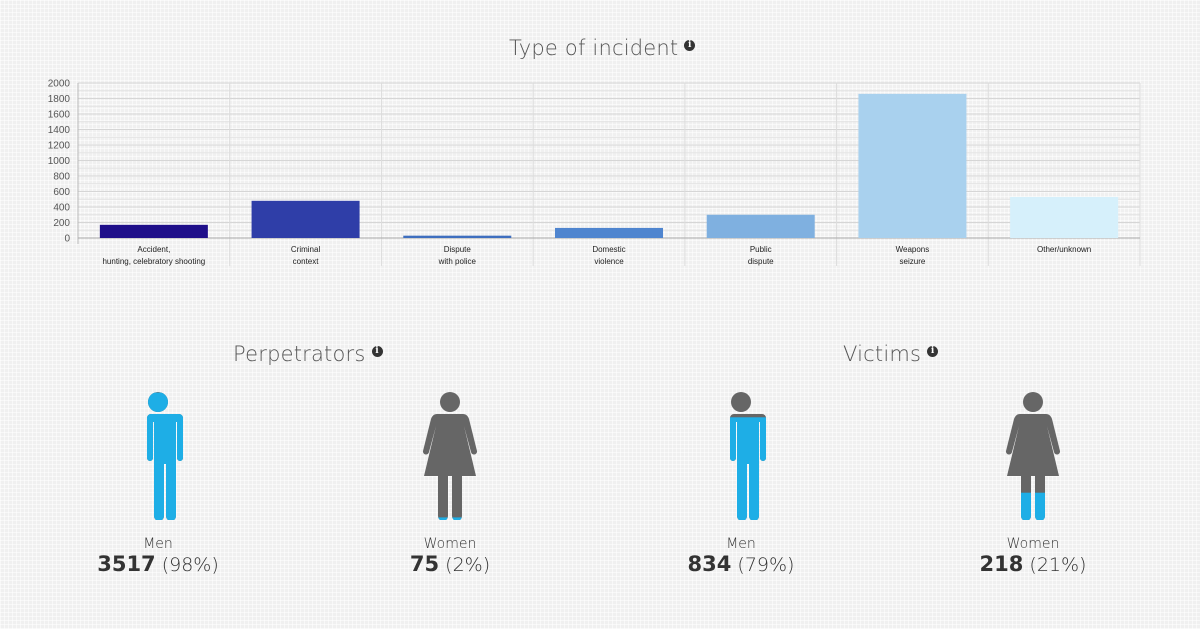 This screenshot has width=1200, height=629. I want to click on x-tick-label: hunting, celebratory shooting, so click(153, 261).